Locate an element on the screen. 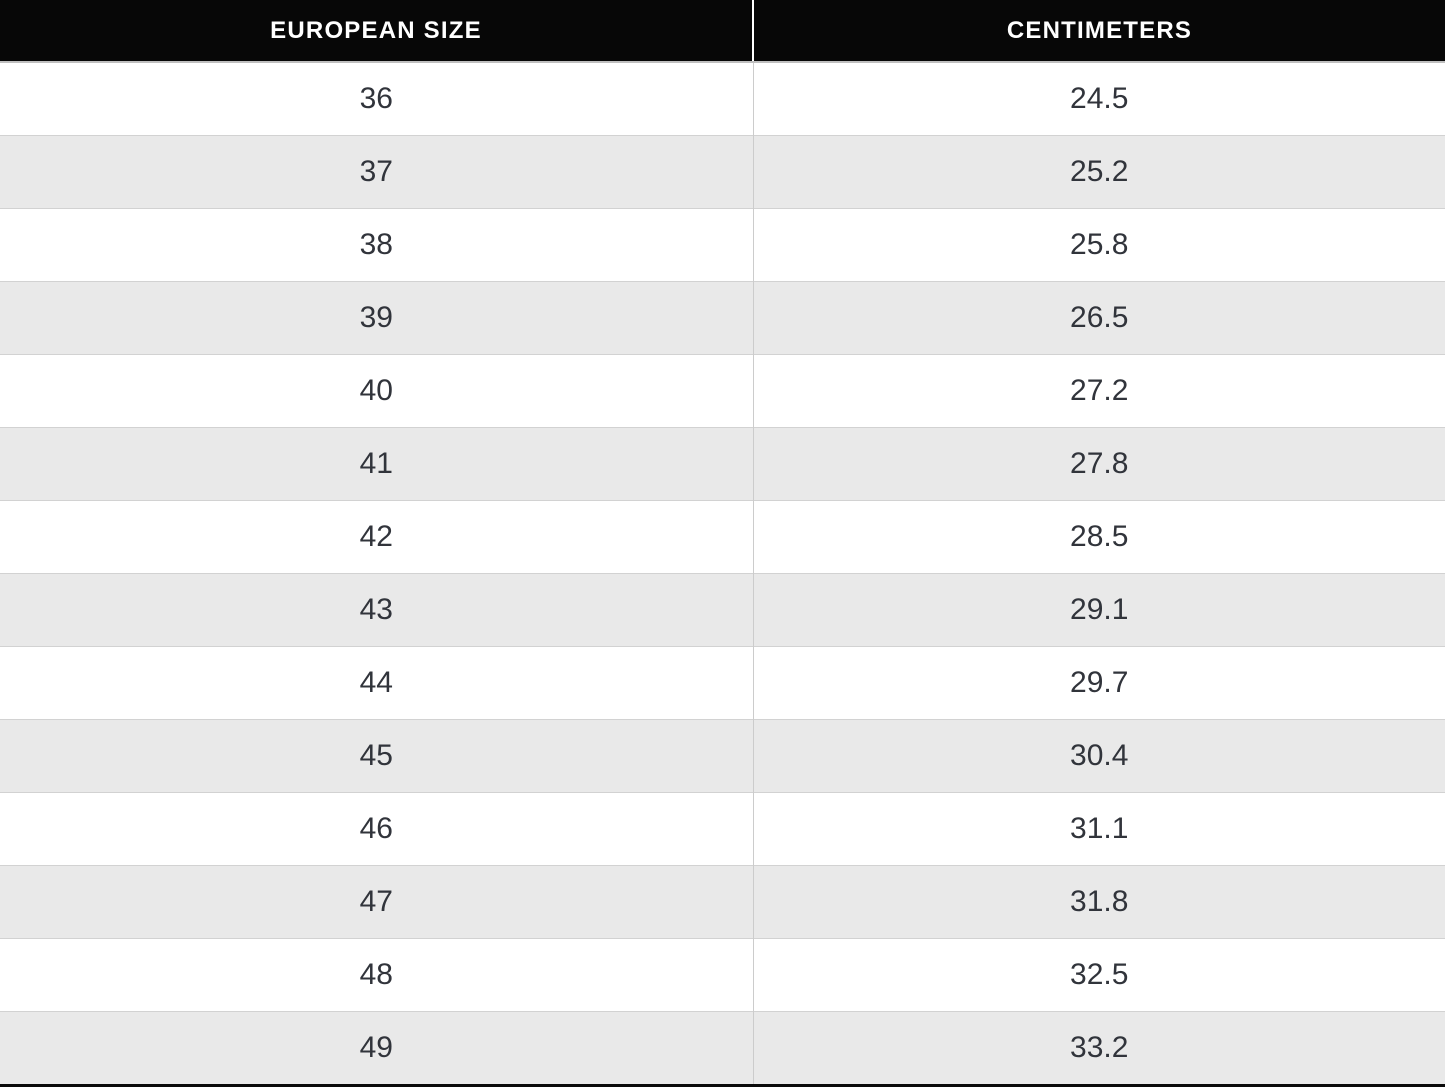 Image resolution: width=1445 pixels, height=1087 pixels. centimeters-cell: 28.5 is located at coordinates (1098, 537).